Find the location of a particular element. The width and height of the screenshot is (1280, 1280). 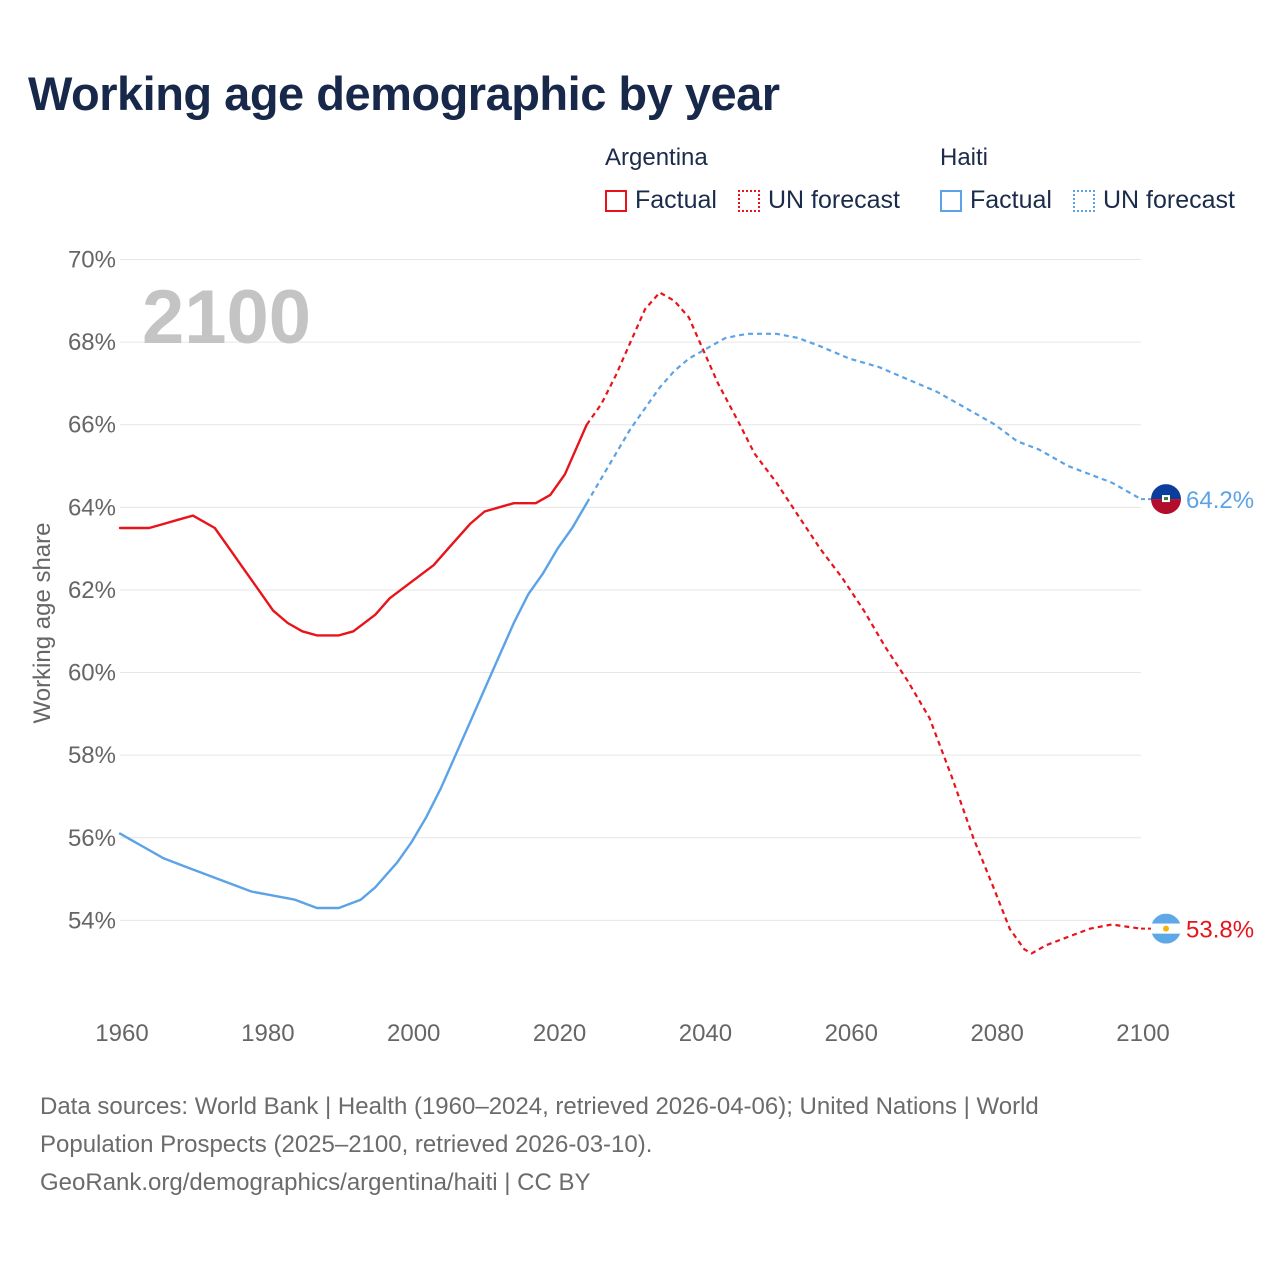

y-tick-label: 54% is located at coordinates (92, 920).